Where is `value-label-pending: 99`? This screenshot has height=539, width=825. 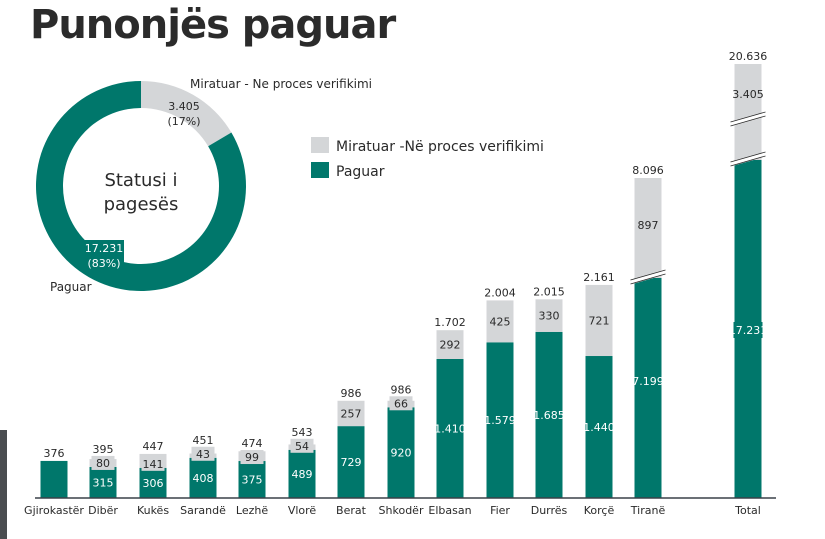
value-label-pending: 99 is located at coordinates (252, 457).